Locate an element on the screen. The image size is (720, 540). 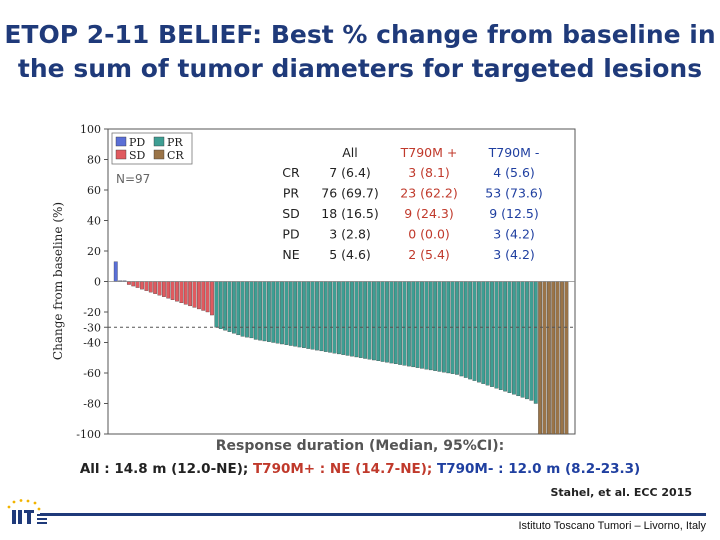
itt-logo-icon is located at coordinates (27, 511).